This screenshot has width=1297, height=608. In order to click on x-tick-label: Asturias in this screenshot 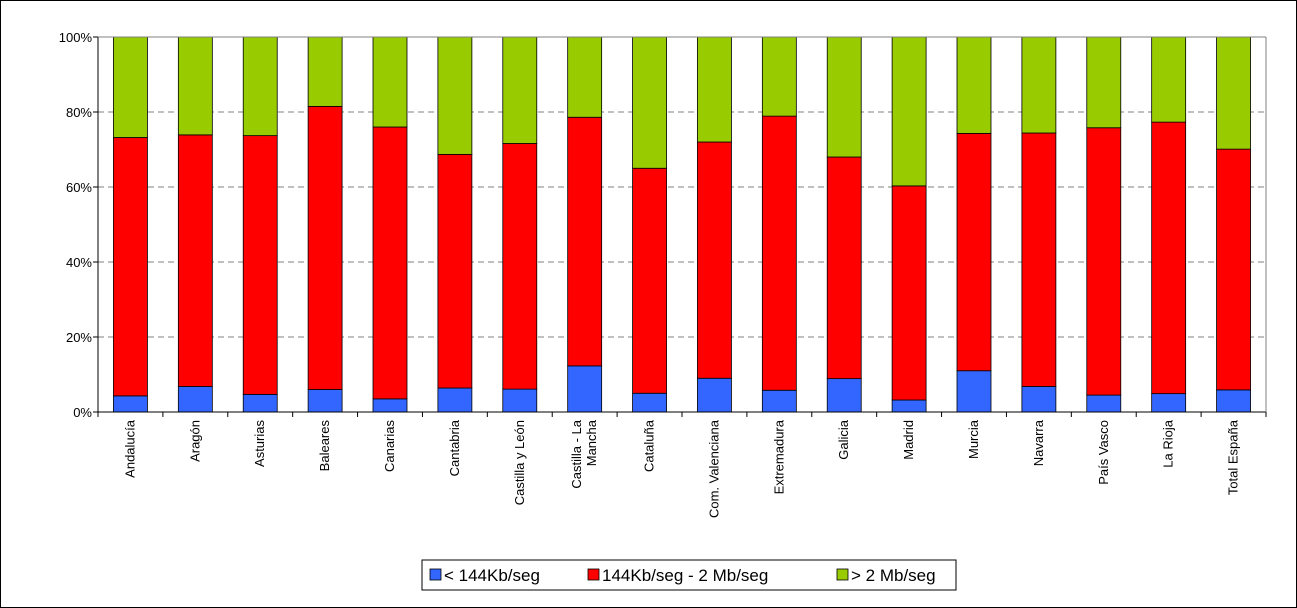, I will do `click(259, 443)`.